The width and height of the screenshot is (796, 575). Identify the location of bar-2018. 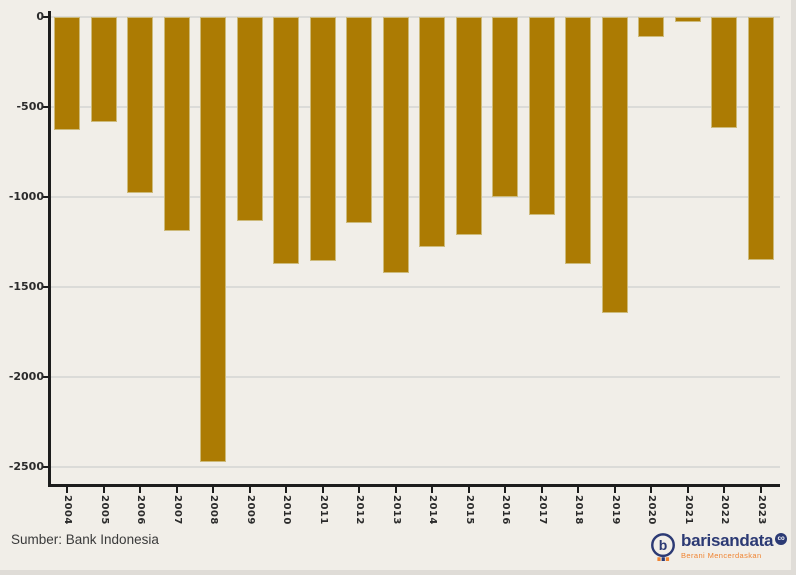
(578, 140).